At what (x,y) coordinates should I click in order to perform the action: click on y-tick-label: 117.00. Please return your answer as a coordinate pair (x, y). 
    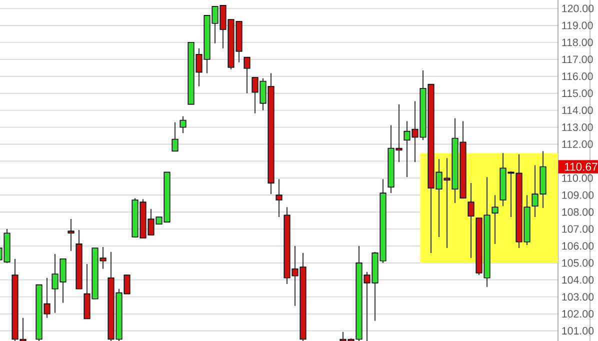
    Looking at the image, I should click on (577, 60).